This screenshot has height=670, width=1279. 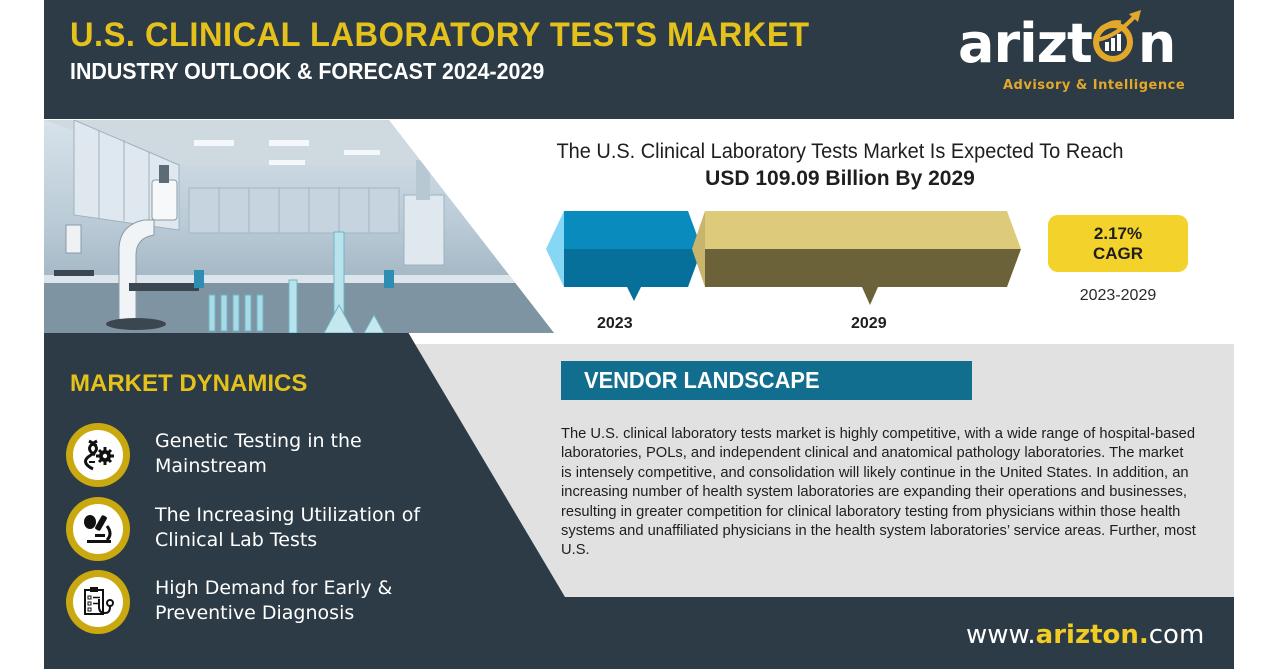 What do you see at coordinates (307, 71) in the screenshot?
I see `page-subtitle: INDUSTRY OUTLOOK & FORECAST 2024-2029` at bounding box center [307, 71].